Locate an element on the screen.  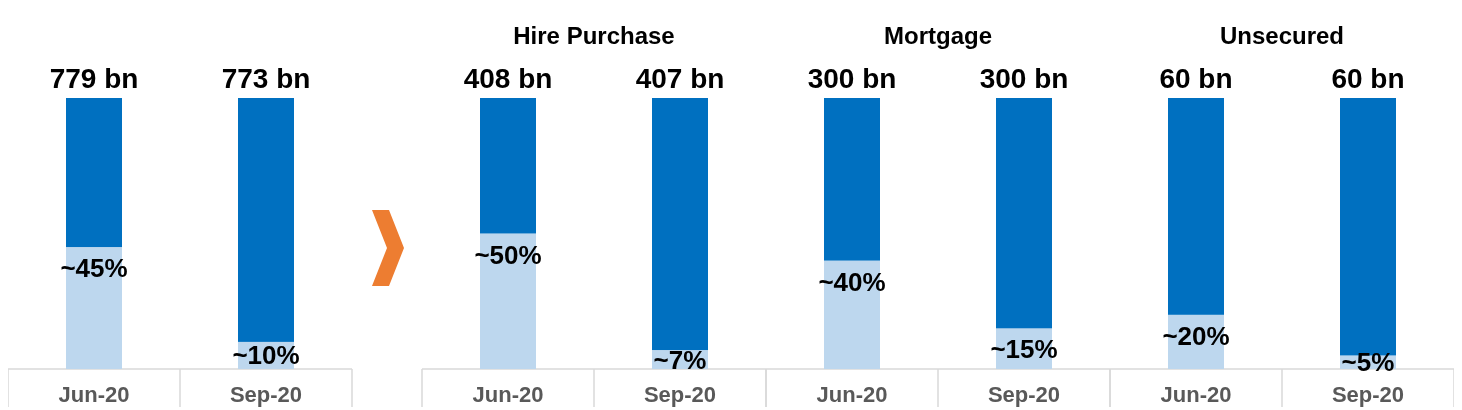
data-label: ~45% is located at coordinates (94, 268).